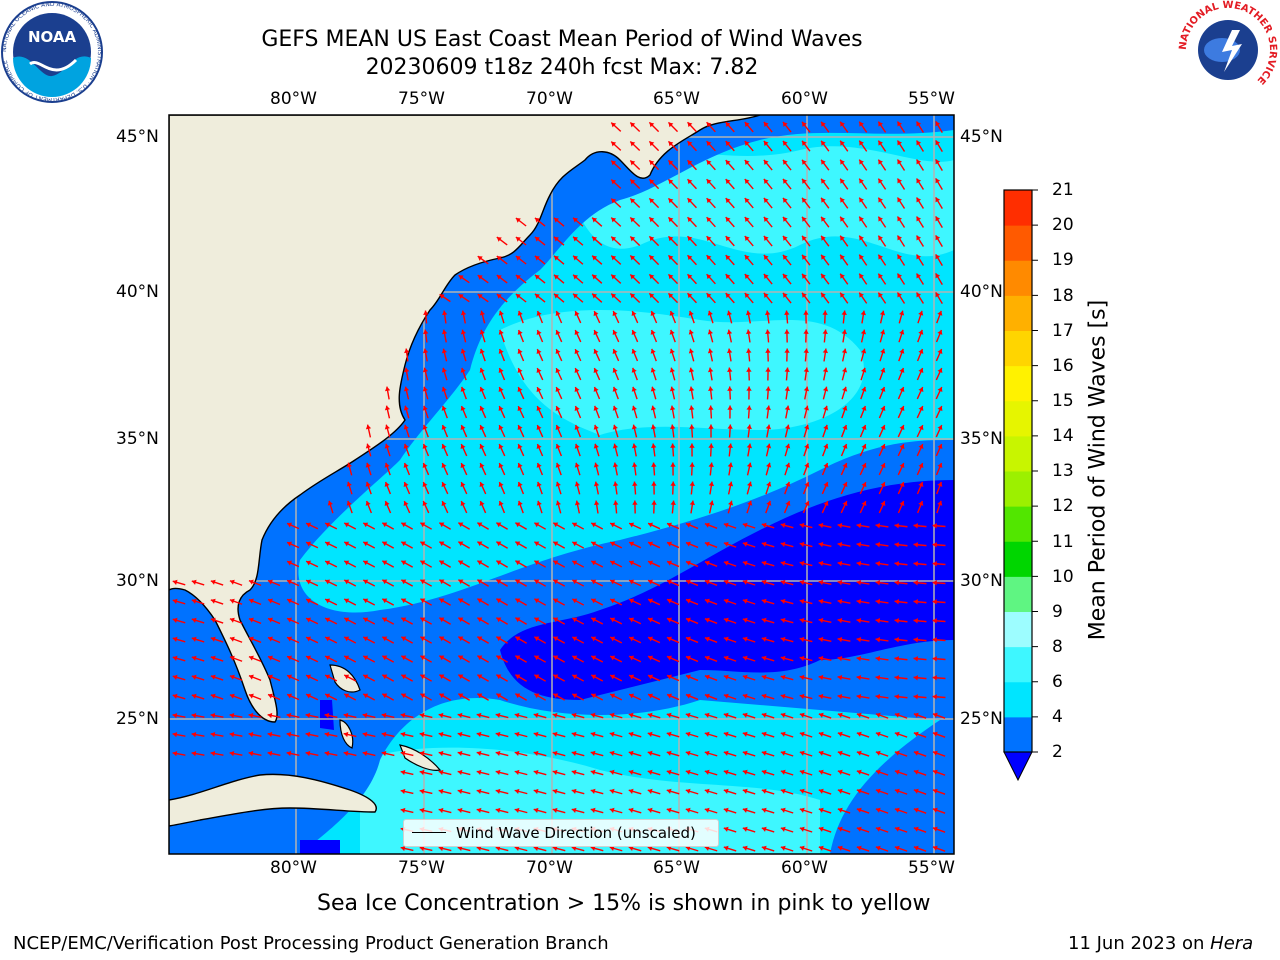  I want to click on colorbar, so click(1020, 485).